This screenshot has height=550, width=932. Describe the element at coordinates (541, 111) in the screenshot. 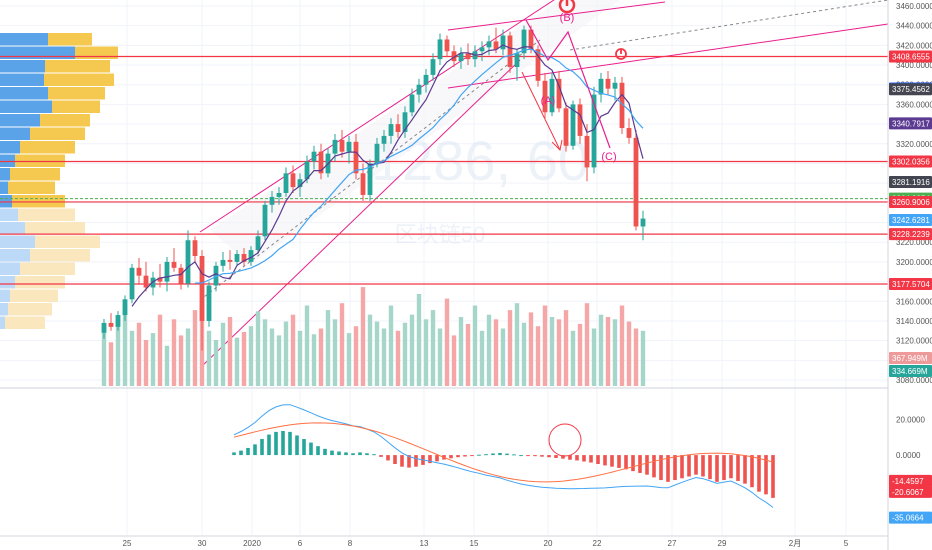

I see `wave-arrow` at that location.